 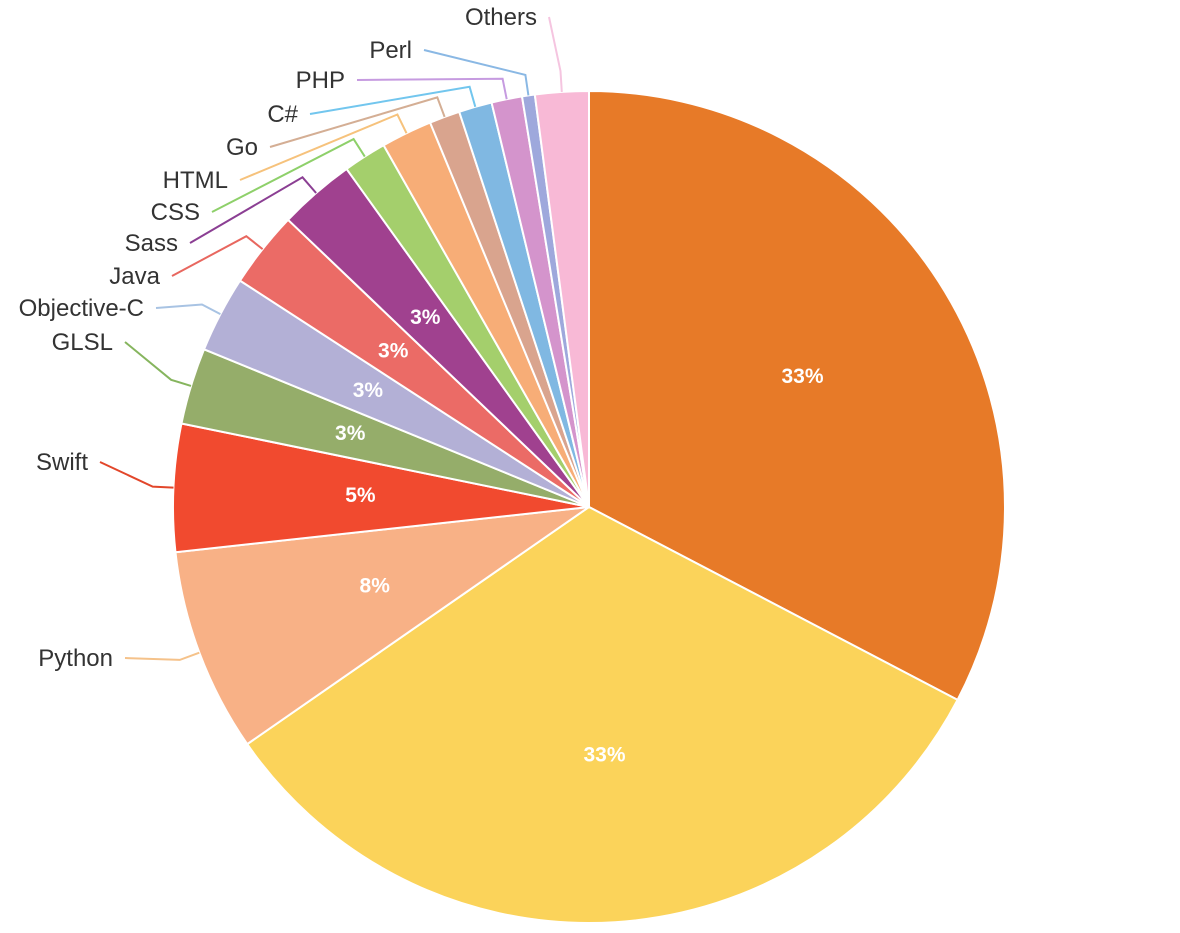 What do you see at coordinates (82, 342) in the screenshot?
I see `category-label: GLSL` at bounding box center [82, 342].